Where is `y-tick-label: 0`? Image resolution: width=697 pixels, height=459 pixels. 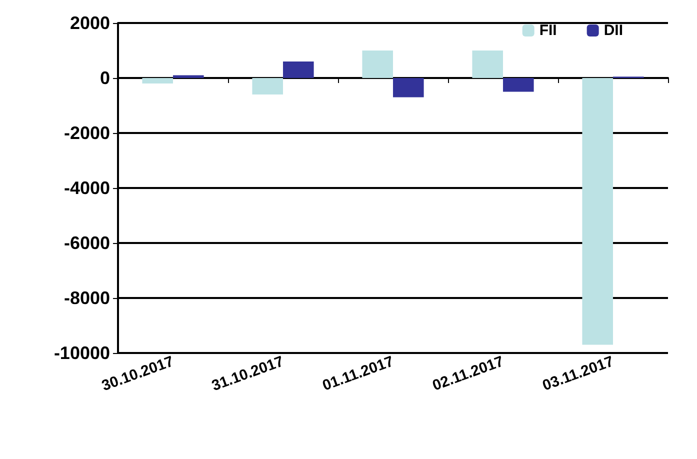 y-tick-label: 0 is located at coordinates (105, 78).